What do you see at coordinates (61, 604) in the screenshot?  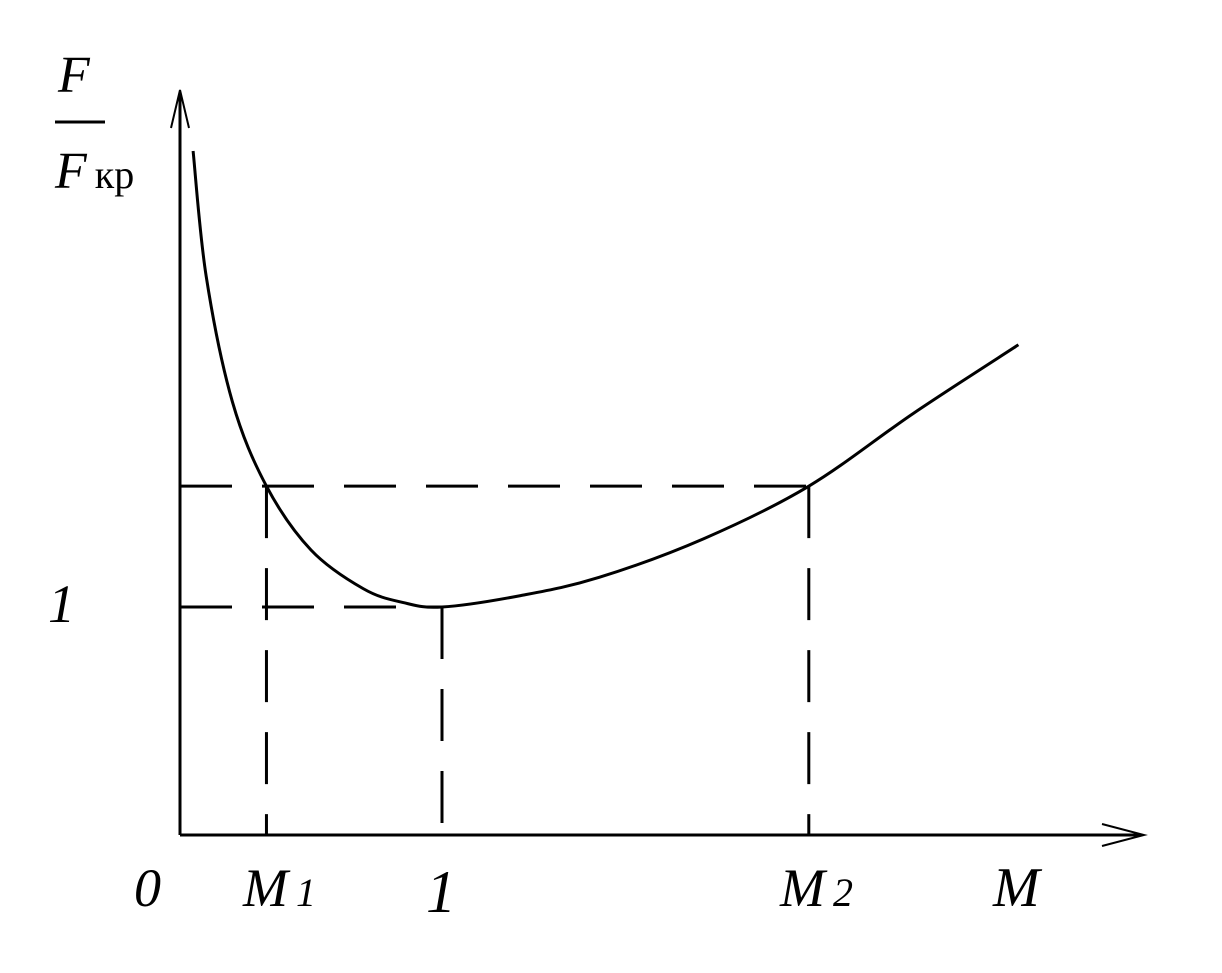 I see `y-tick-label-one: 1` at bounding box center [61, 604].